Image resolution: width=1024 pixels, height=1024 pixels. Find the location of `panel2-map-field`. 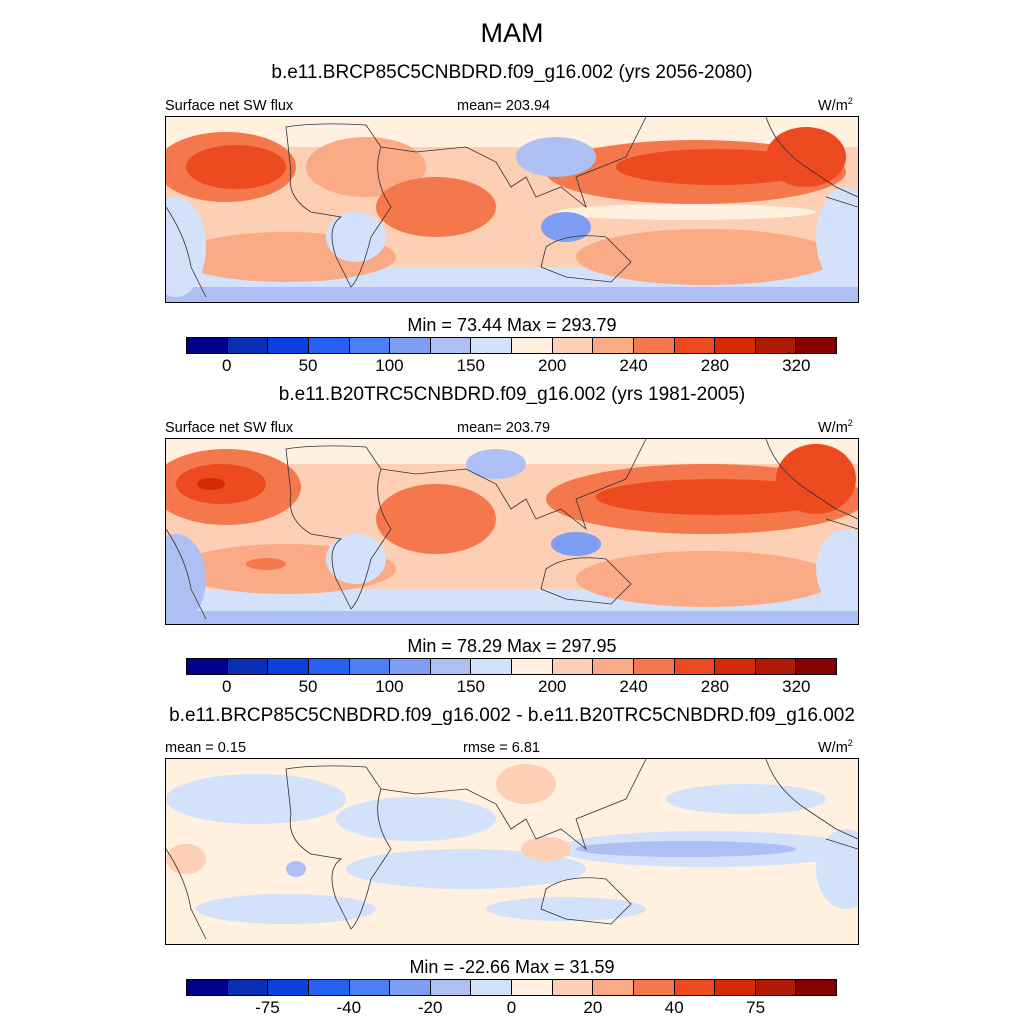

panel2-map-field is located at coordinates (512, 531).